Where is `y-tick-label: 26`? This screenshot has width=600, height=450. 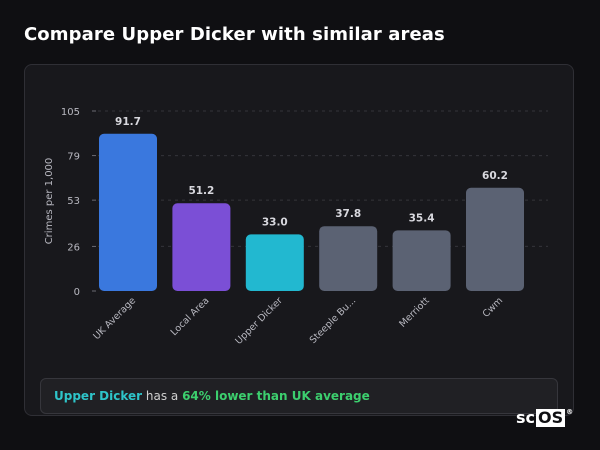
y-tick-label: 26 is located at coordinates (73, 247).